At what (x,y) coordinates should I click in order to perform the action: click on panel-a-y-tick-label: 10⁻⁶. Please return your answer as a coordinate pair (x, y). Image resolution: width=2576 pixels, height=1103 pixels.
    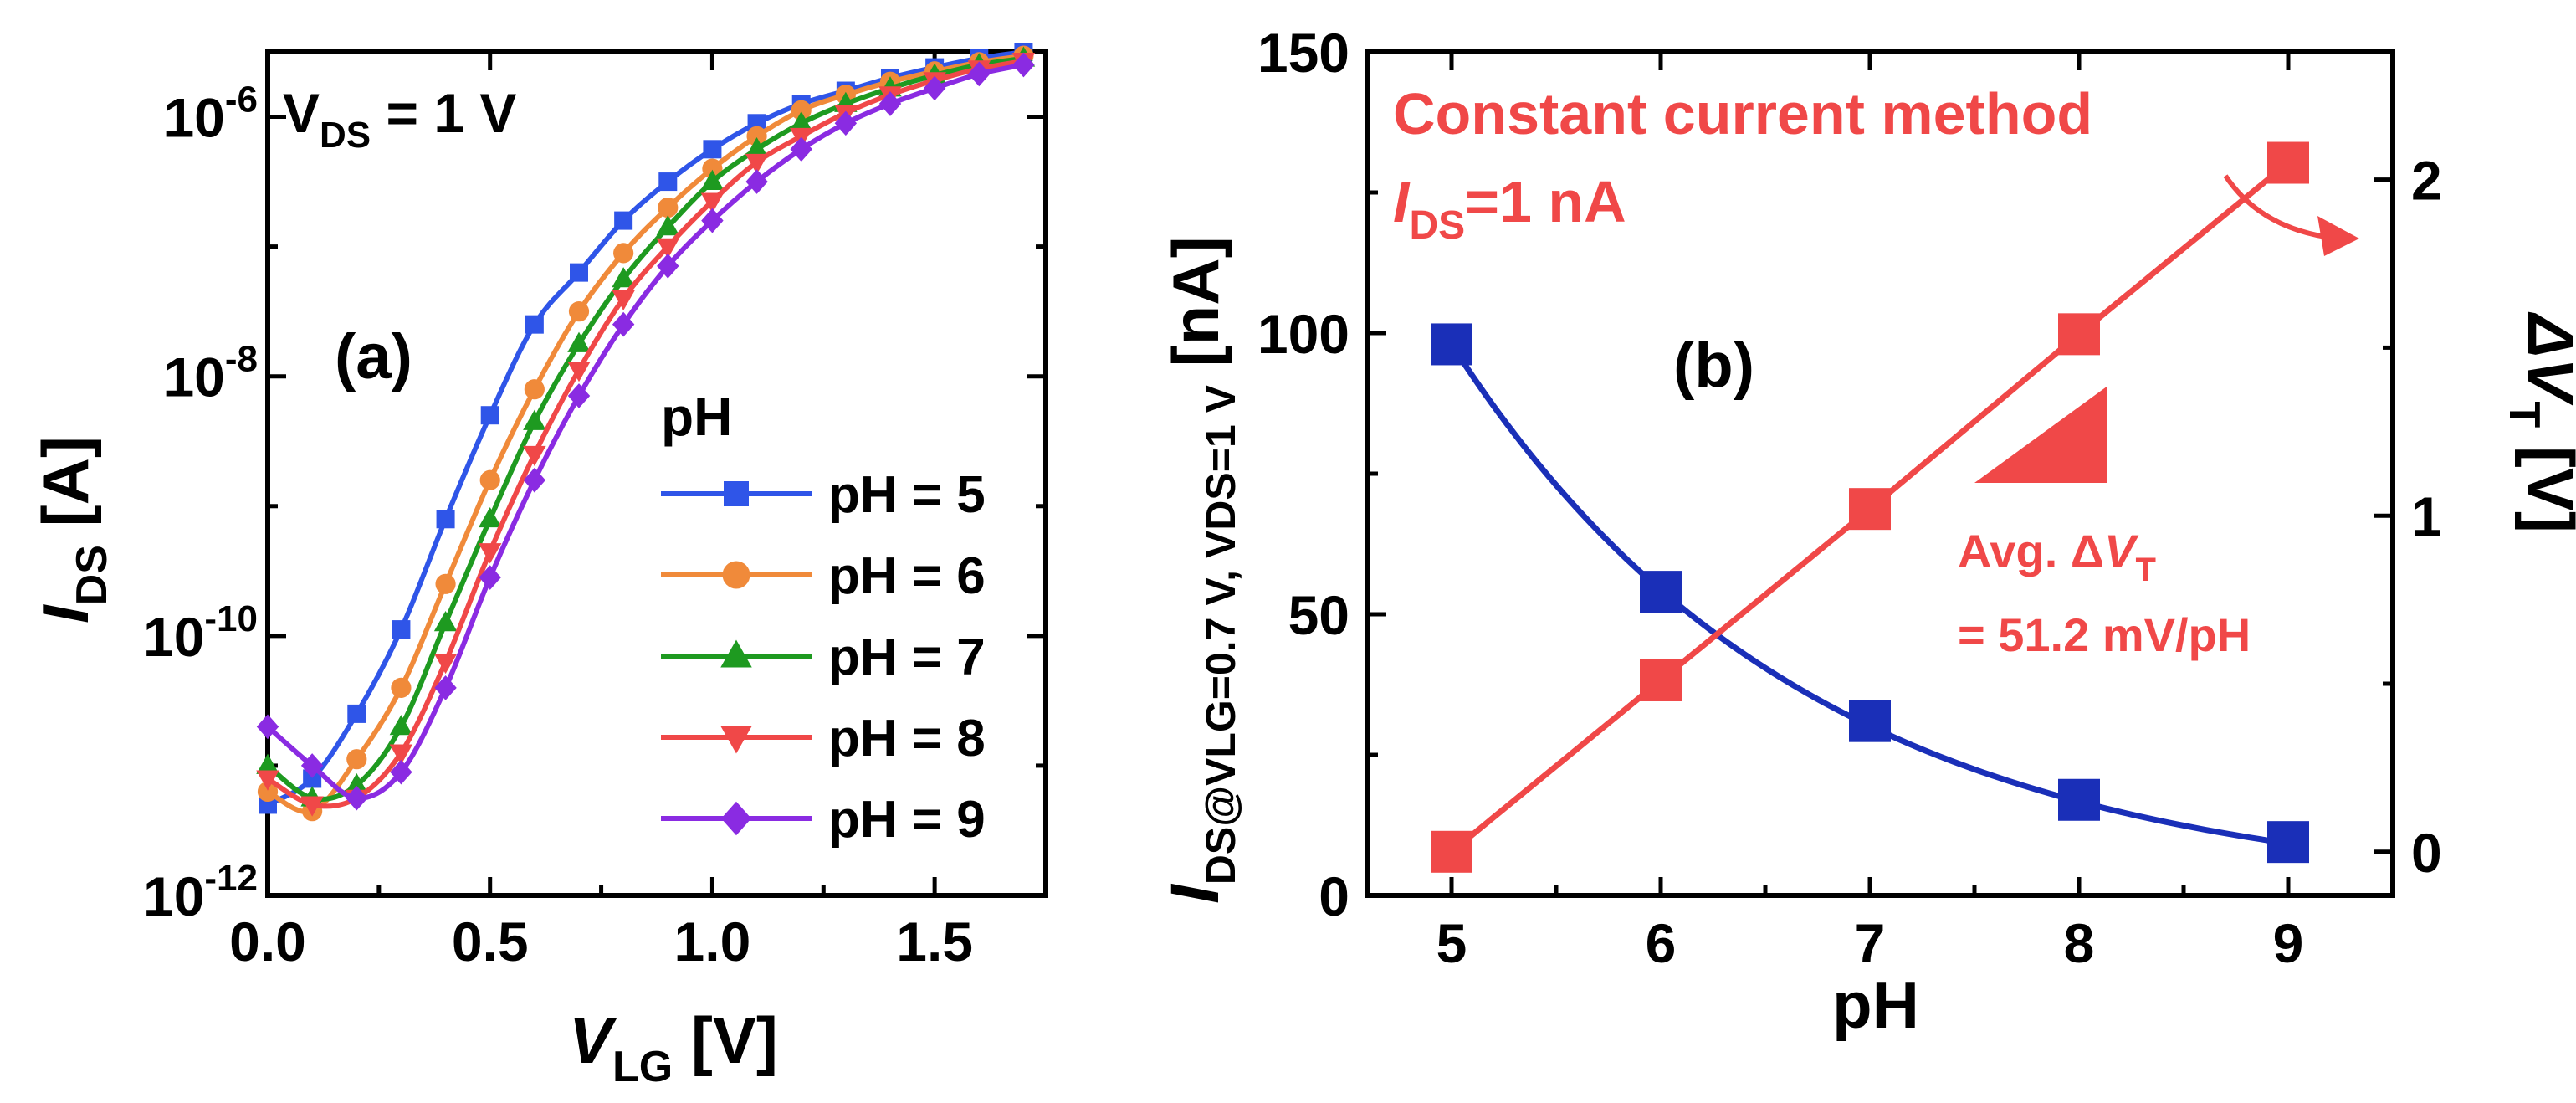
    Looking at the image, I should click on (211, 114).